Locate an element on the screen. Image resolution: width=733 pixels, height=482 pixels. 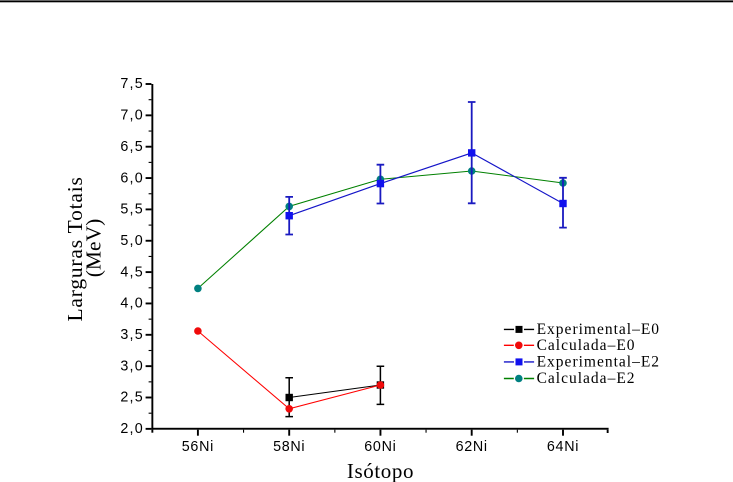
svg-text: 3,0 is located at coordinates (131, 366).